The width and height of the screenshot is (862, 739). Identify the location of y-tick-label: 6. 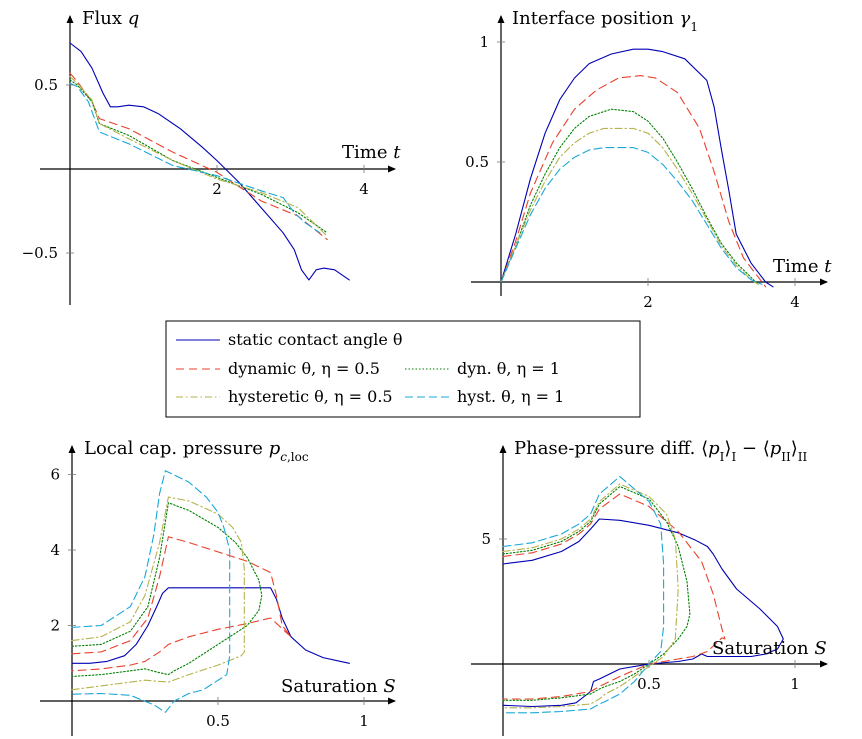
(55, 475).